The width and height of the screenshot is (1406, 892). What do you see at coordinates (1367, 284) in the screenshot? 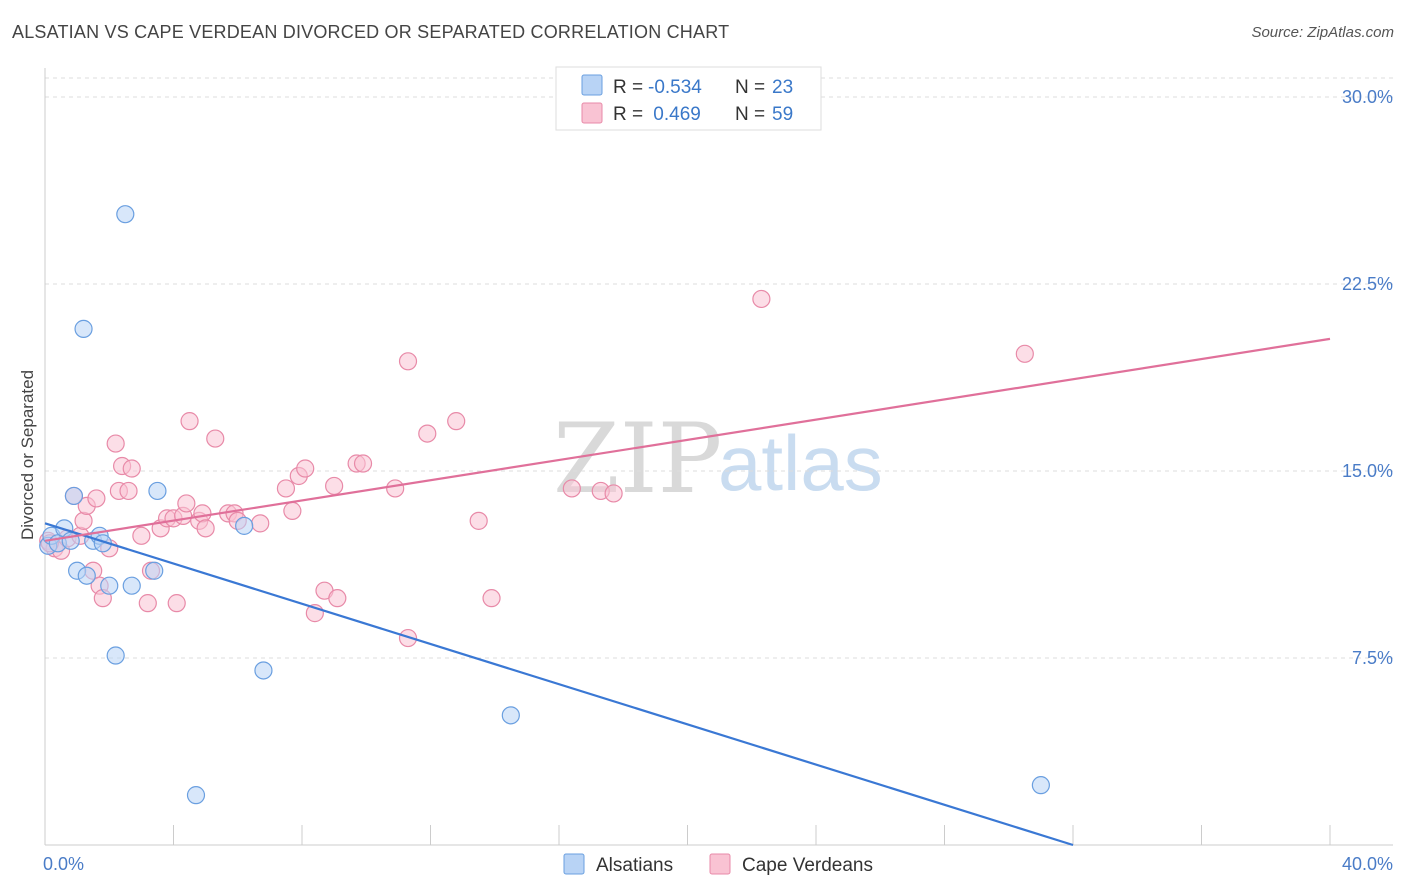
I see `y-tick-label: 22.5%` at bounding box center [1367, 284].